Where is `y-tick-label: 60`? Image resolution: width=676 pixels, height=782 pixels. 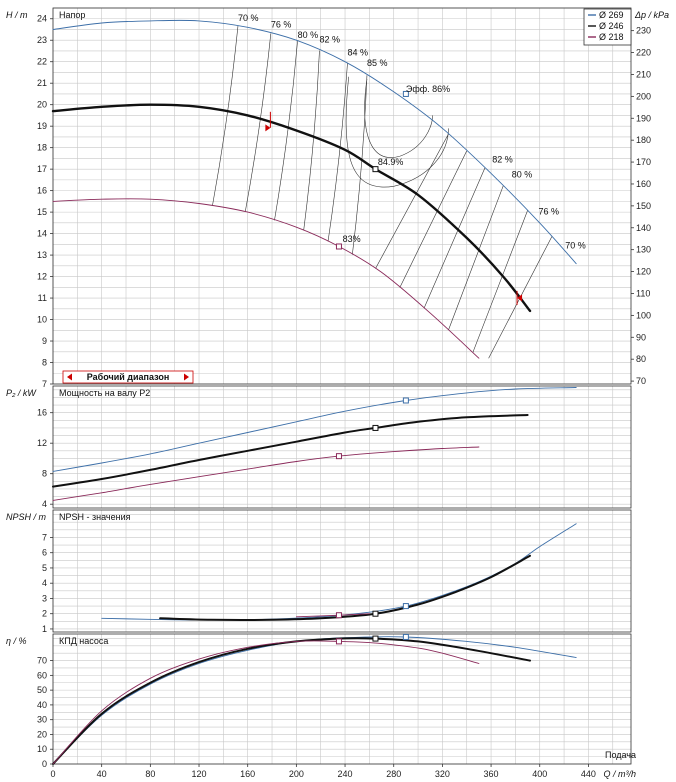 y-tick-label: 60 is located at coordinates (42, 675).